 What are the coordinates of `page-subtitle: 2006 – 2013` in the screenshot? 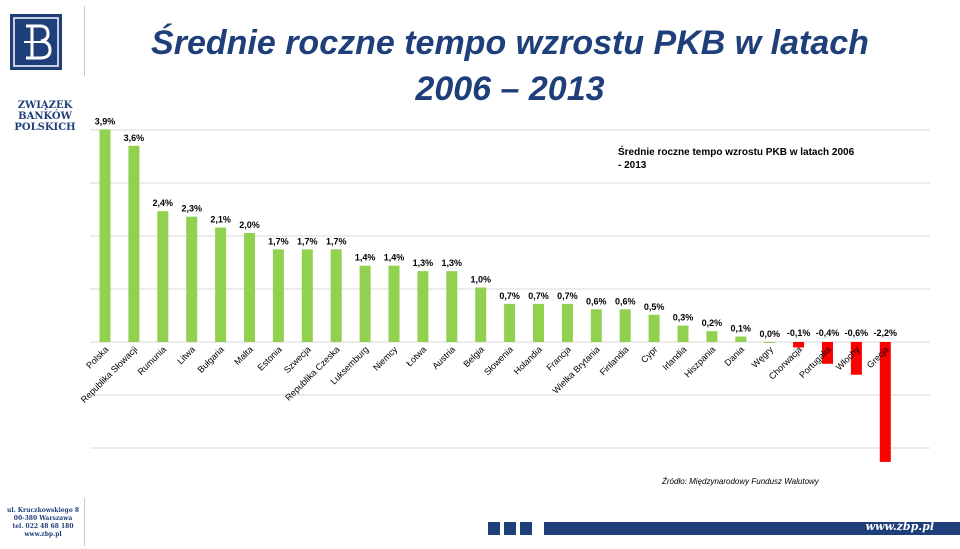 It's located at (510, 89).